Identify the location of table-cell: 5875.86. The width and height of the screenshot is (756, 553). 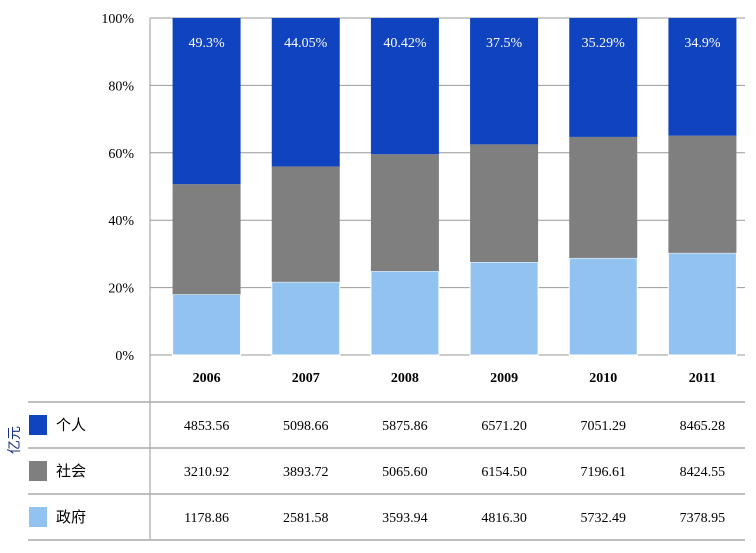
(405, 426).